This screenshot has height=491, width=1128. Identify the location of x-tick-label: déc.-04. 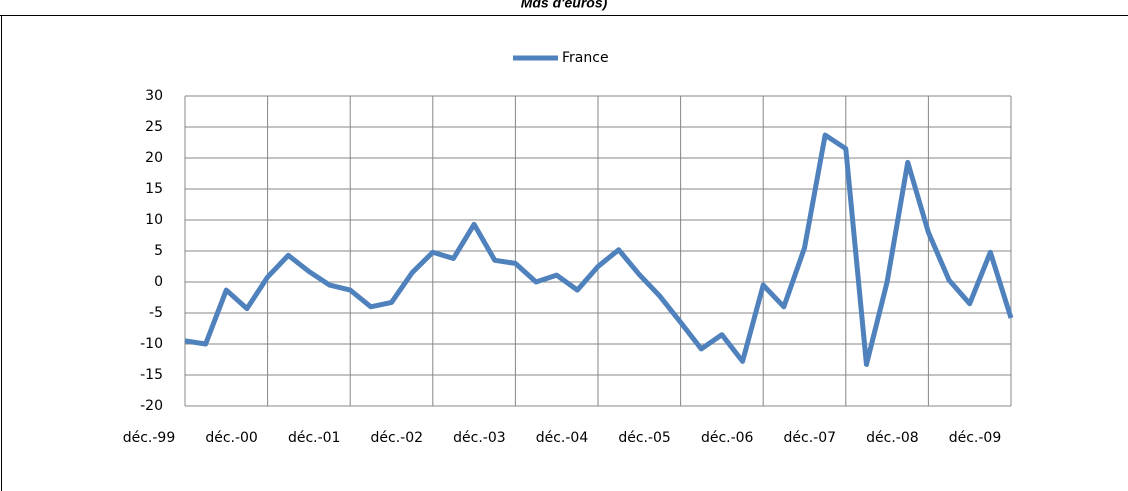
(562, 438).